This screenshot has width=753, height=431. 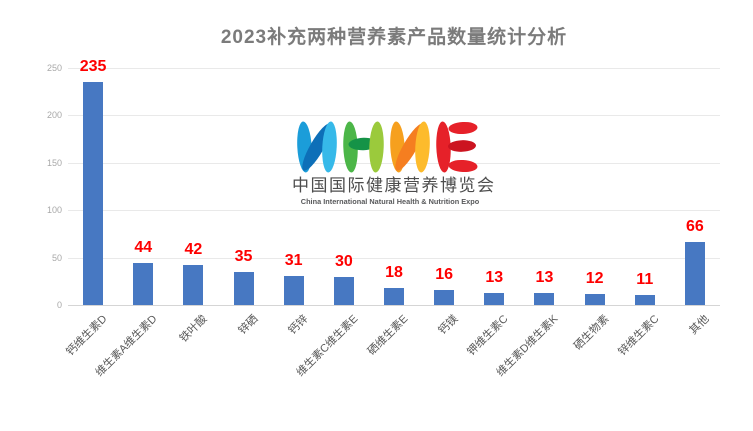 What do you see at coordinates (343, 261) in the screenshot?
I see `bar-value-label: 30` at bounding box center [343, 261].